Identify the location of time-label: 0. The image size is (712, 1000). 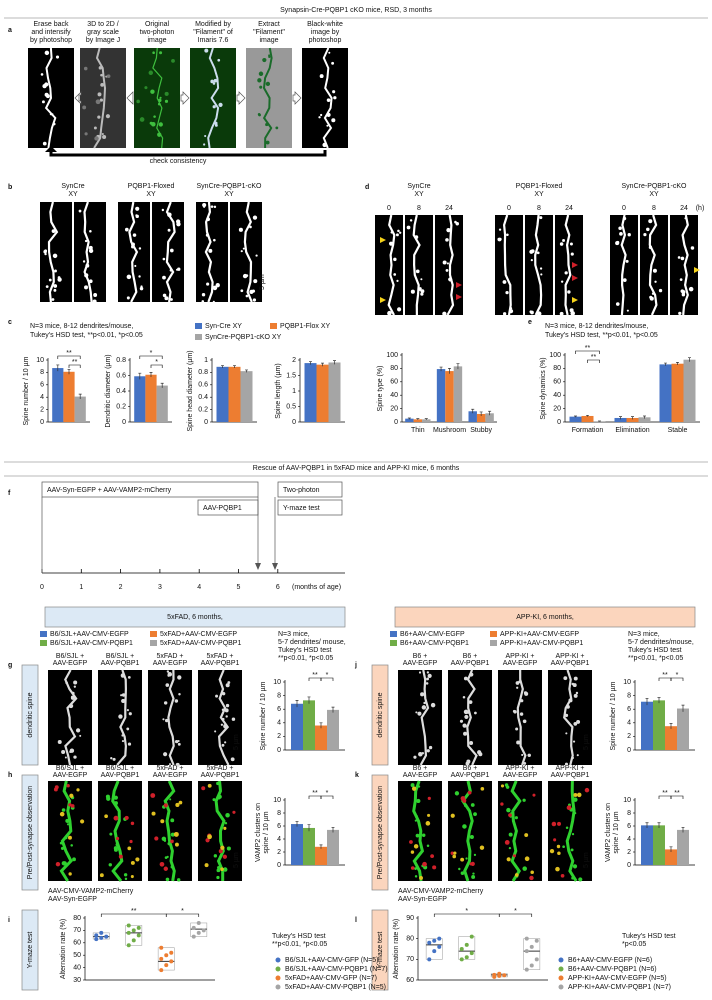
(624, 208).